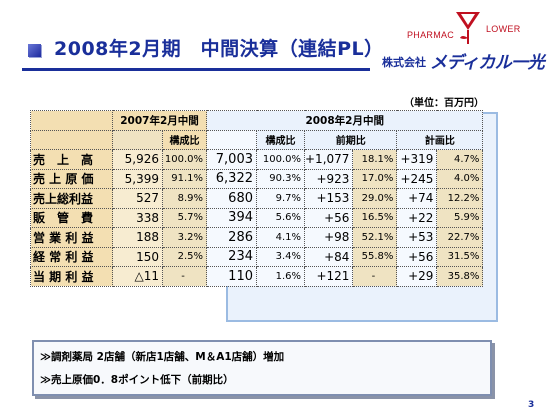  Describe the element at coordinates (460, 217) in the screenshot. I see `plan-pct: 5.9%` at that location.